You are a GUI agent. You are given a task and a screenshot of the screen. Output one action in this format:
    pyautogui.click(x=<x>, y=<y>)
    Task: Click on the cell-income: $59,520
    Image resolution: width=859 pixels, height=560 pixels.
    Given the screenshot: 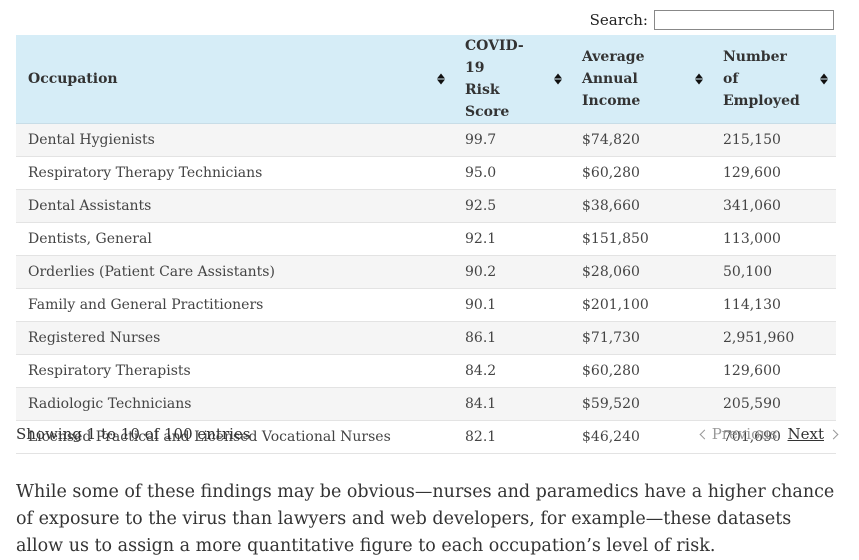 What is the action you would take?
    pyautogui.click(x=640, y=404)
    